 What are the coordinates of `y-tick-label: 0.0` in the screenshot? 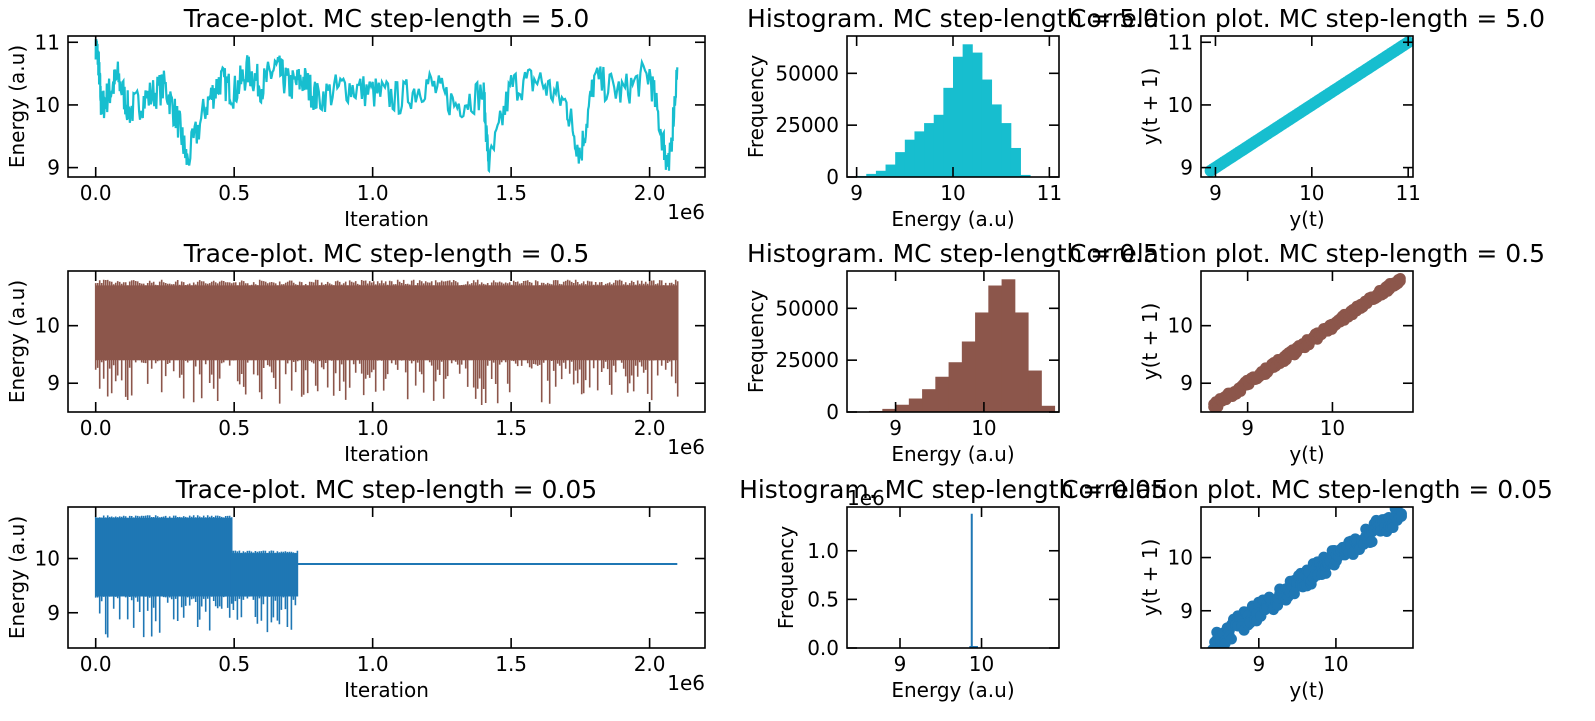 It's located at (823, 648).